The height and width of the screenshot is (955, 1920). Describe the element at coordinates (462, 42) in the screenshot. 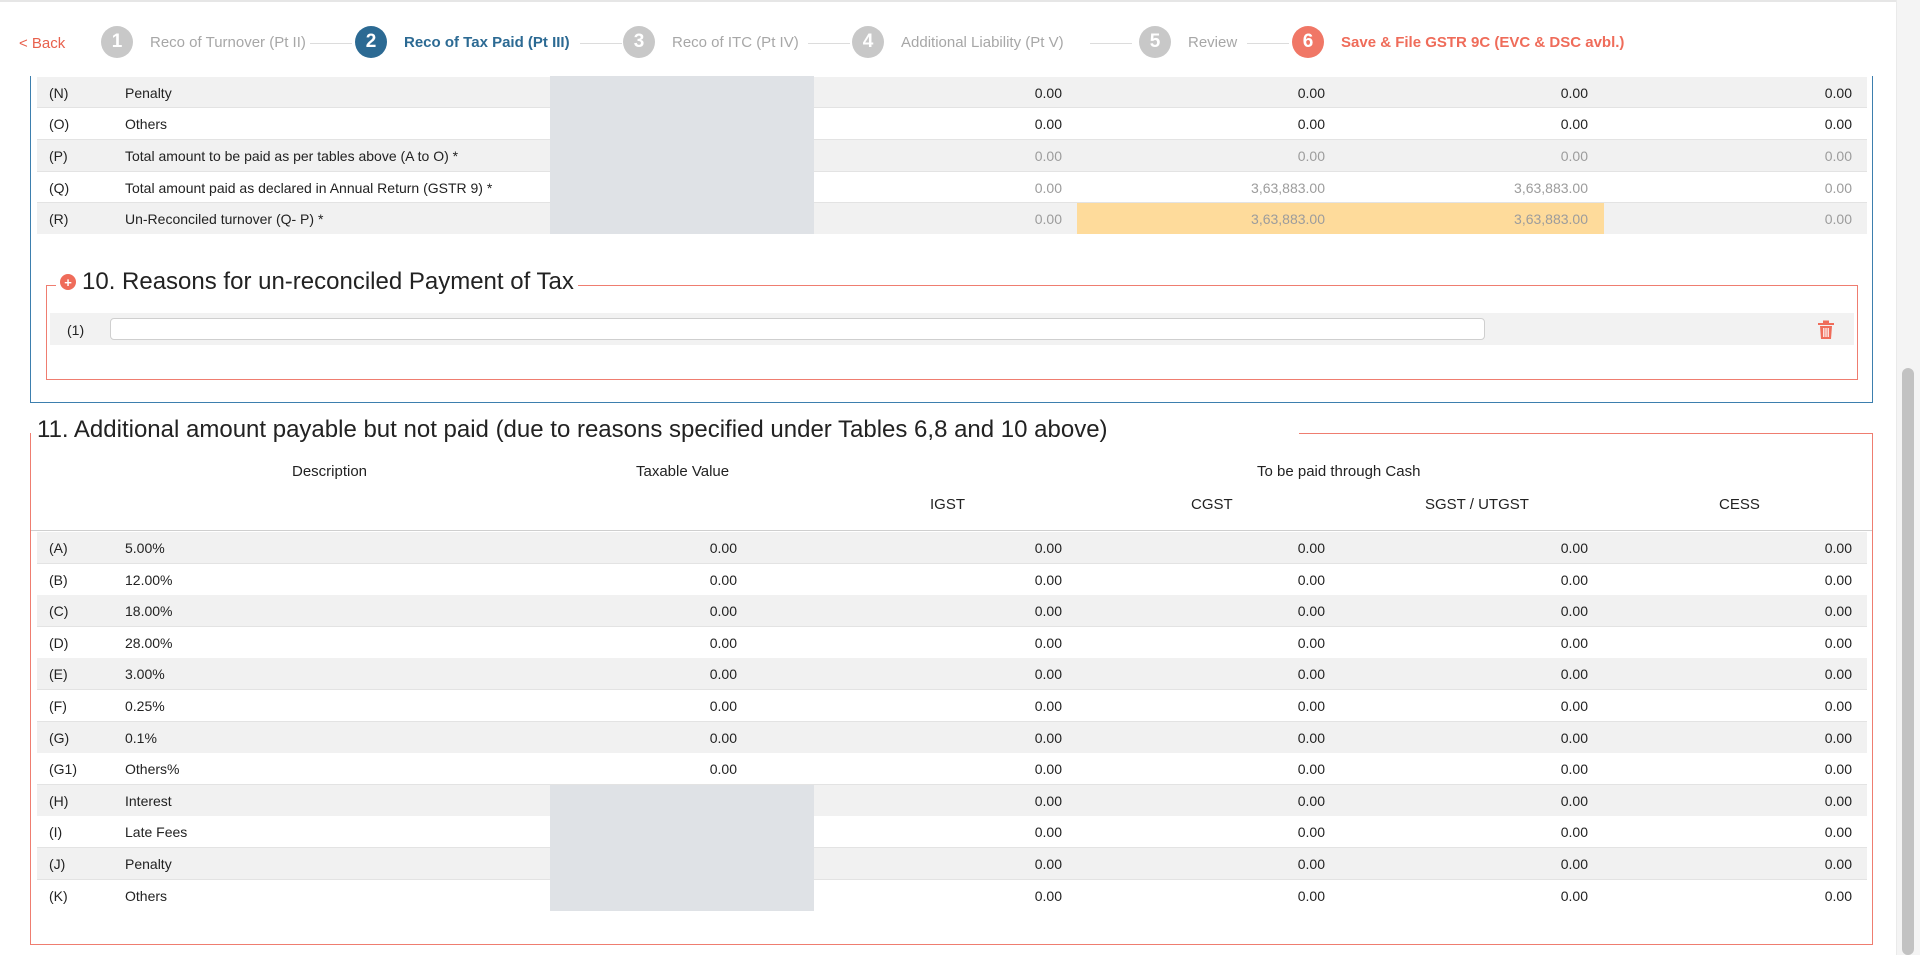

I see `step-2: 2 Reco of Tax Paid (Pt III)` at that location.